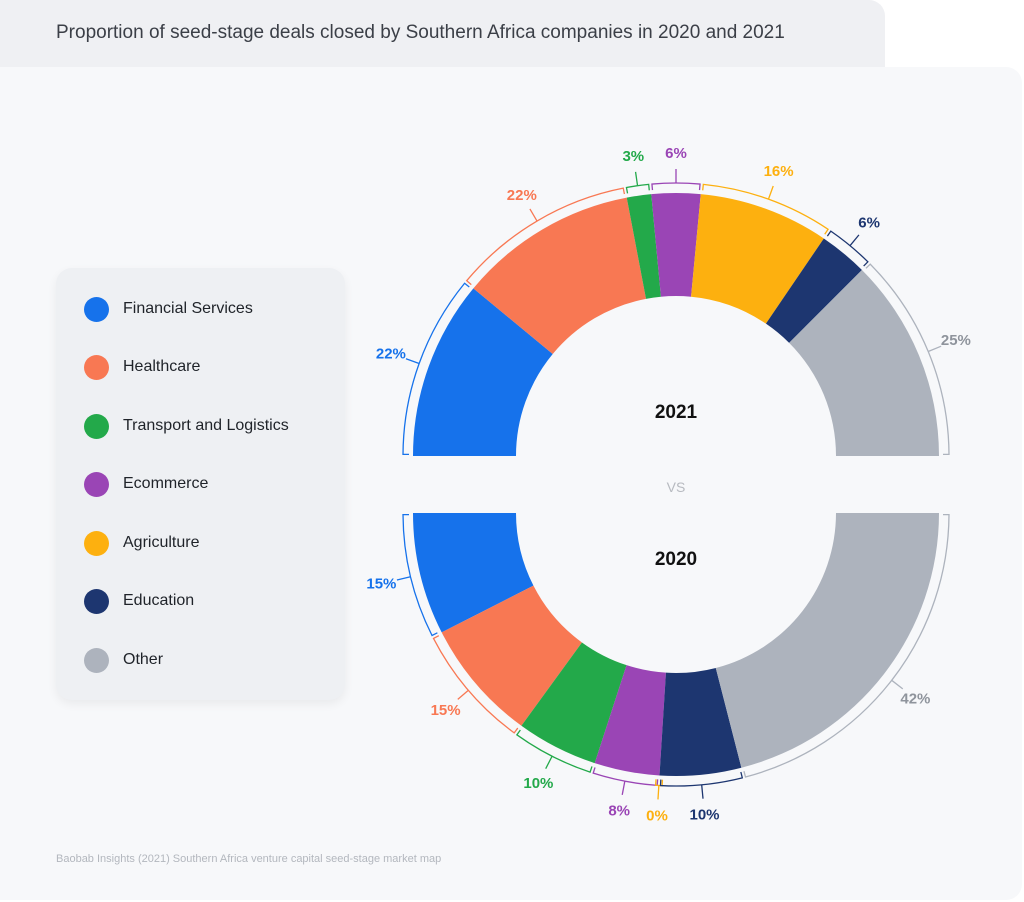  I want to click on data-label-2020-ecommerce: 8%, so click(619, 811).